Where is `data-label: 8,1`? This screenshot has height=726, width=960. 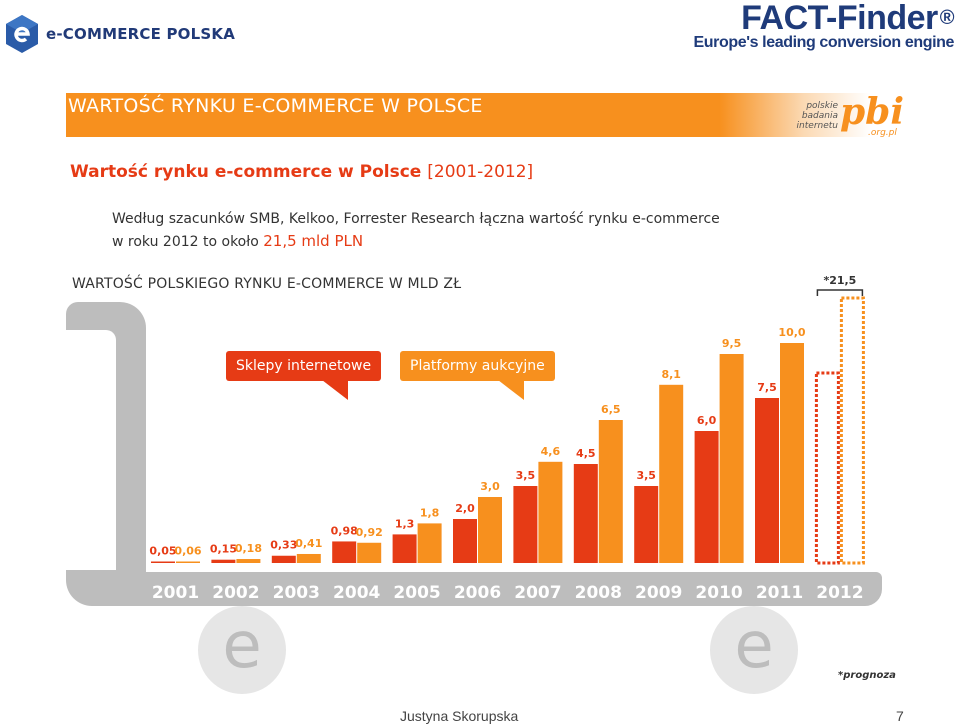 data-label: 8,1 is located at coordinates (671, 374).